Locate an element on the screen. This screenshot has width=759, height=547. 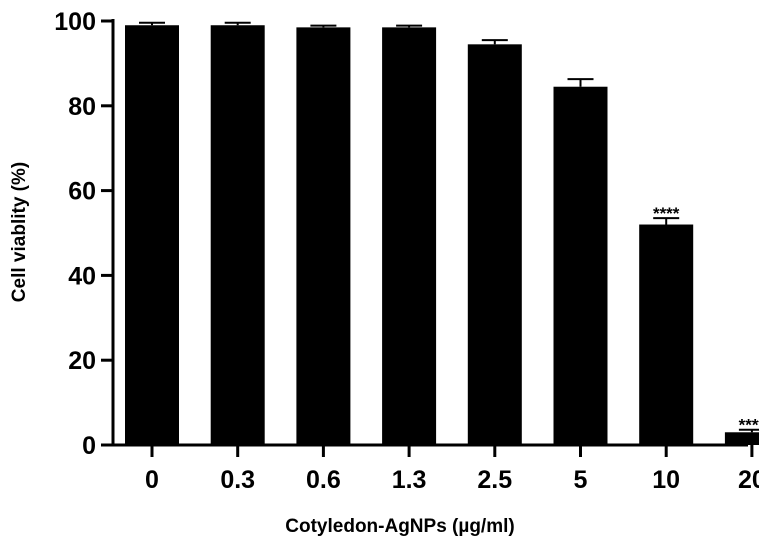
y-tick-label: 20 is located at coordinates (82, 361).